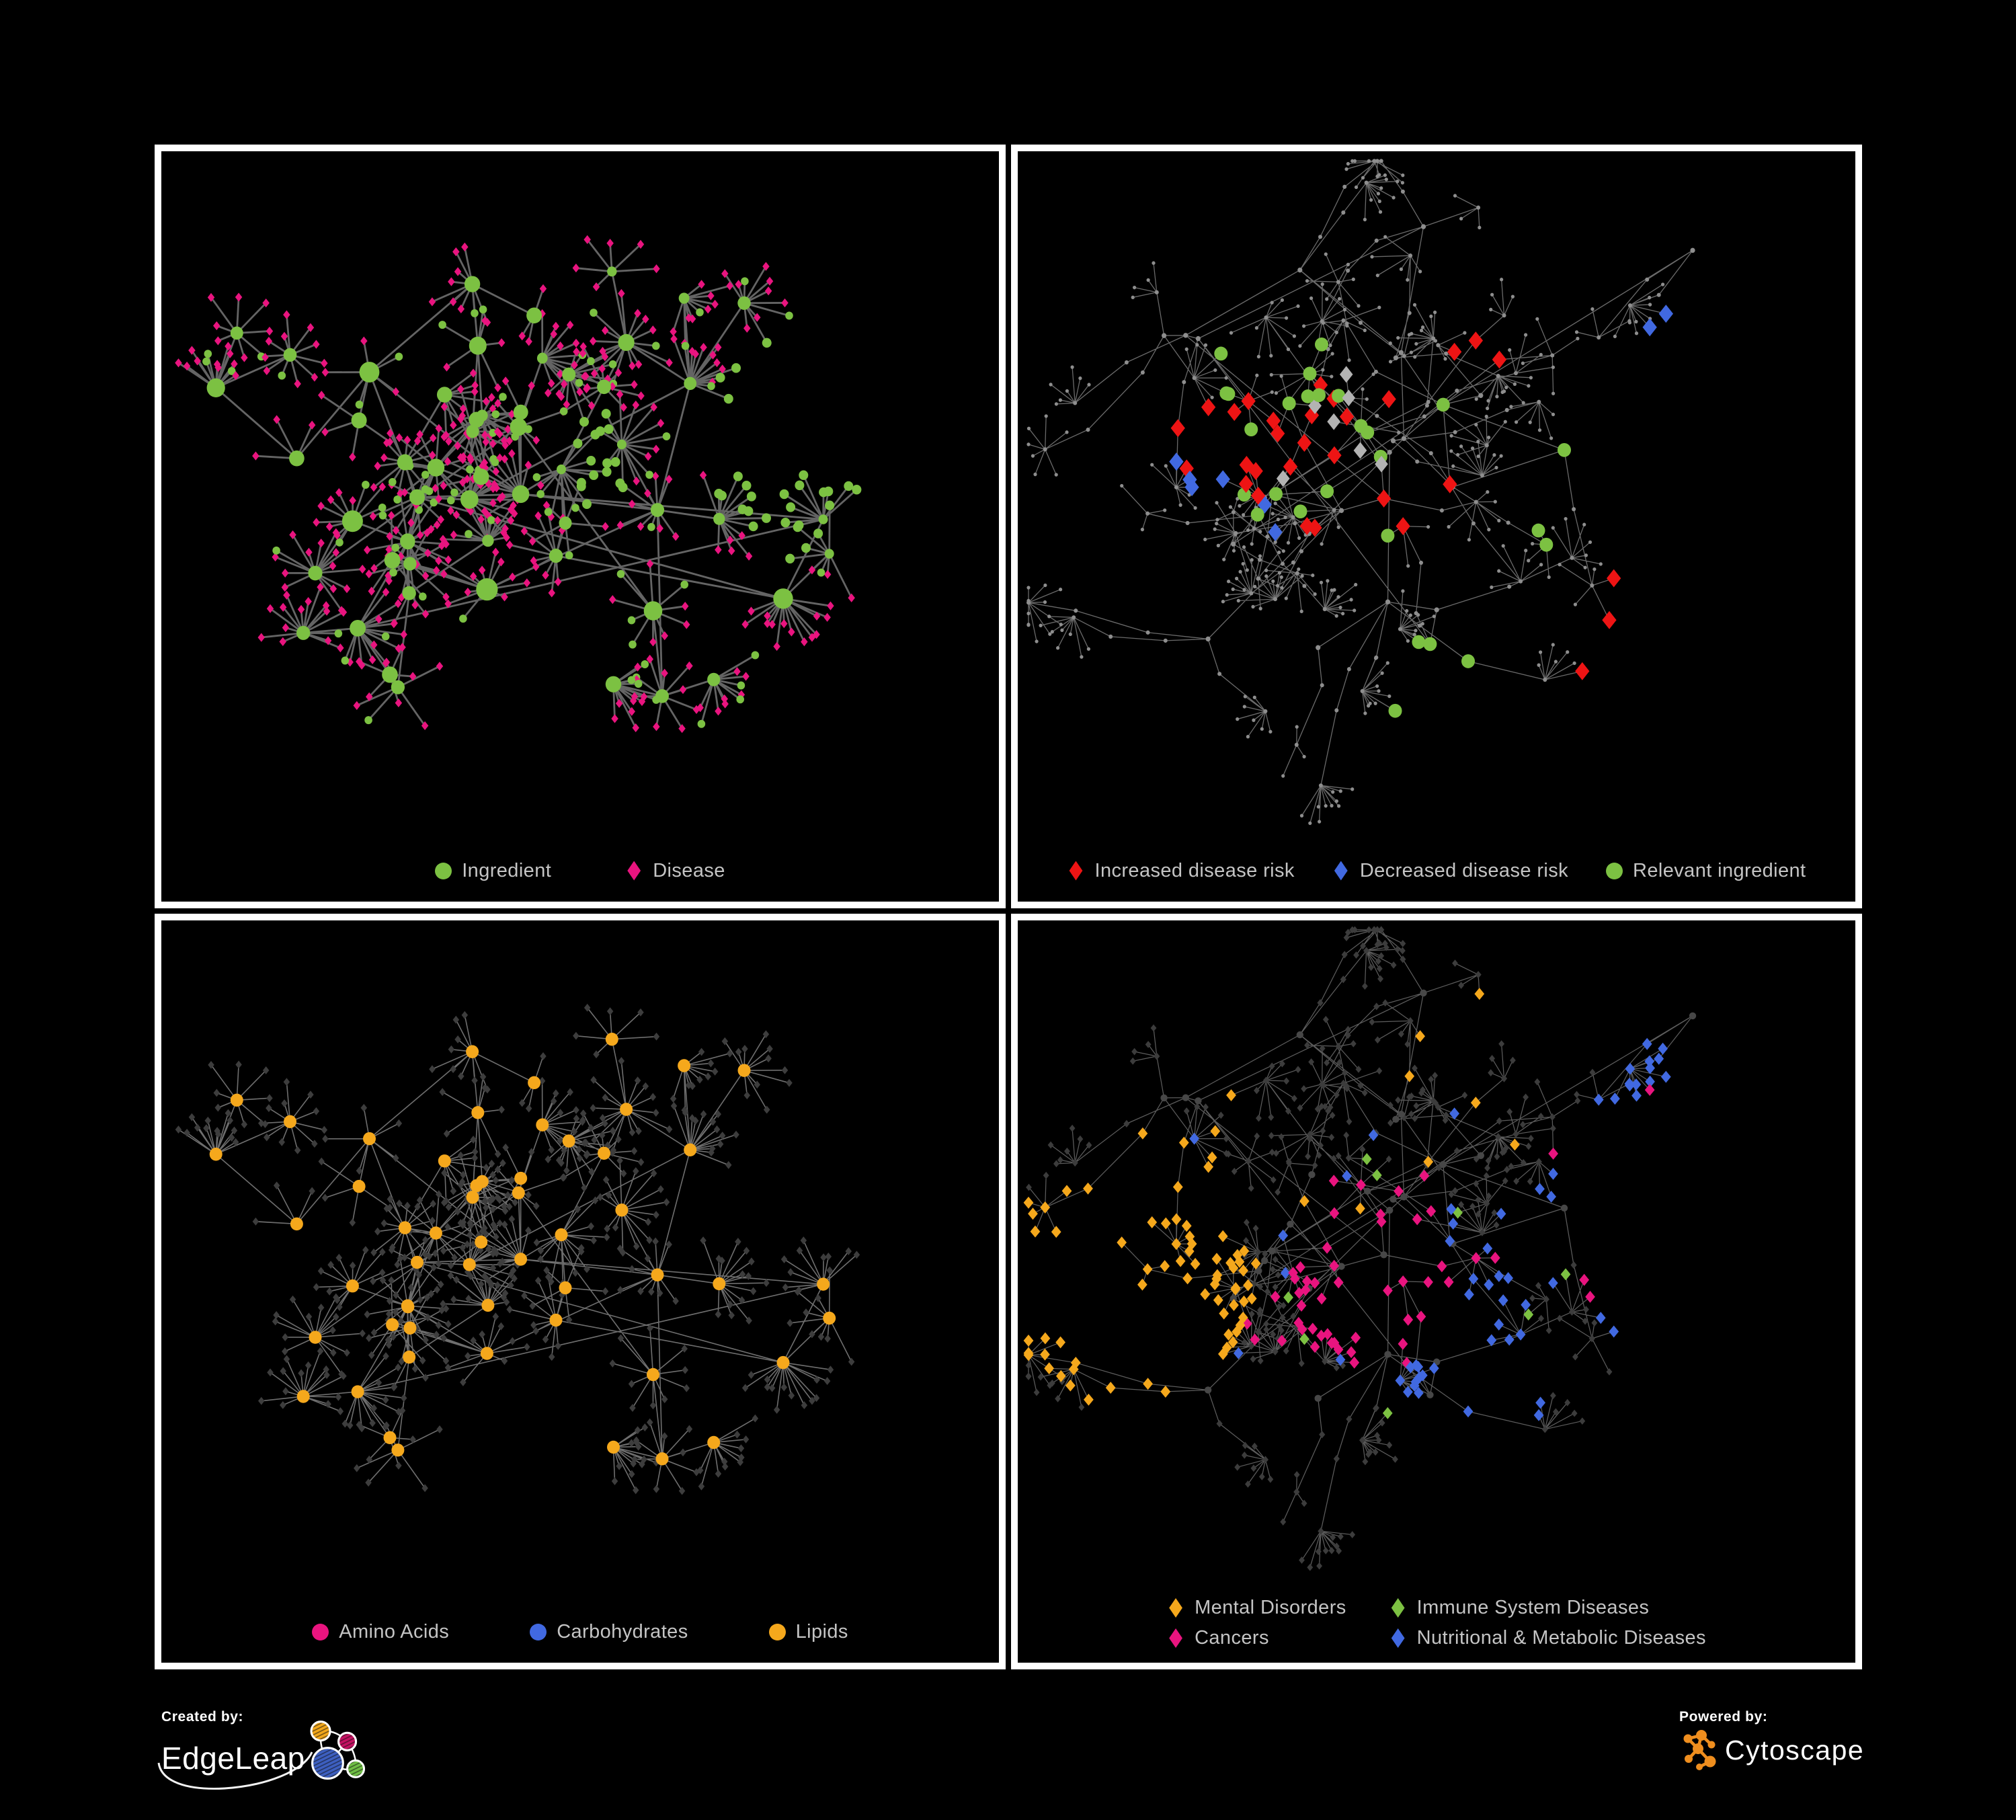 This screenshot has width=2016, height=1820. I want to click on legend-item-cancers: Cancers, so click(1256, 1638).